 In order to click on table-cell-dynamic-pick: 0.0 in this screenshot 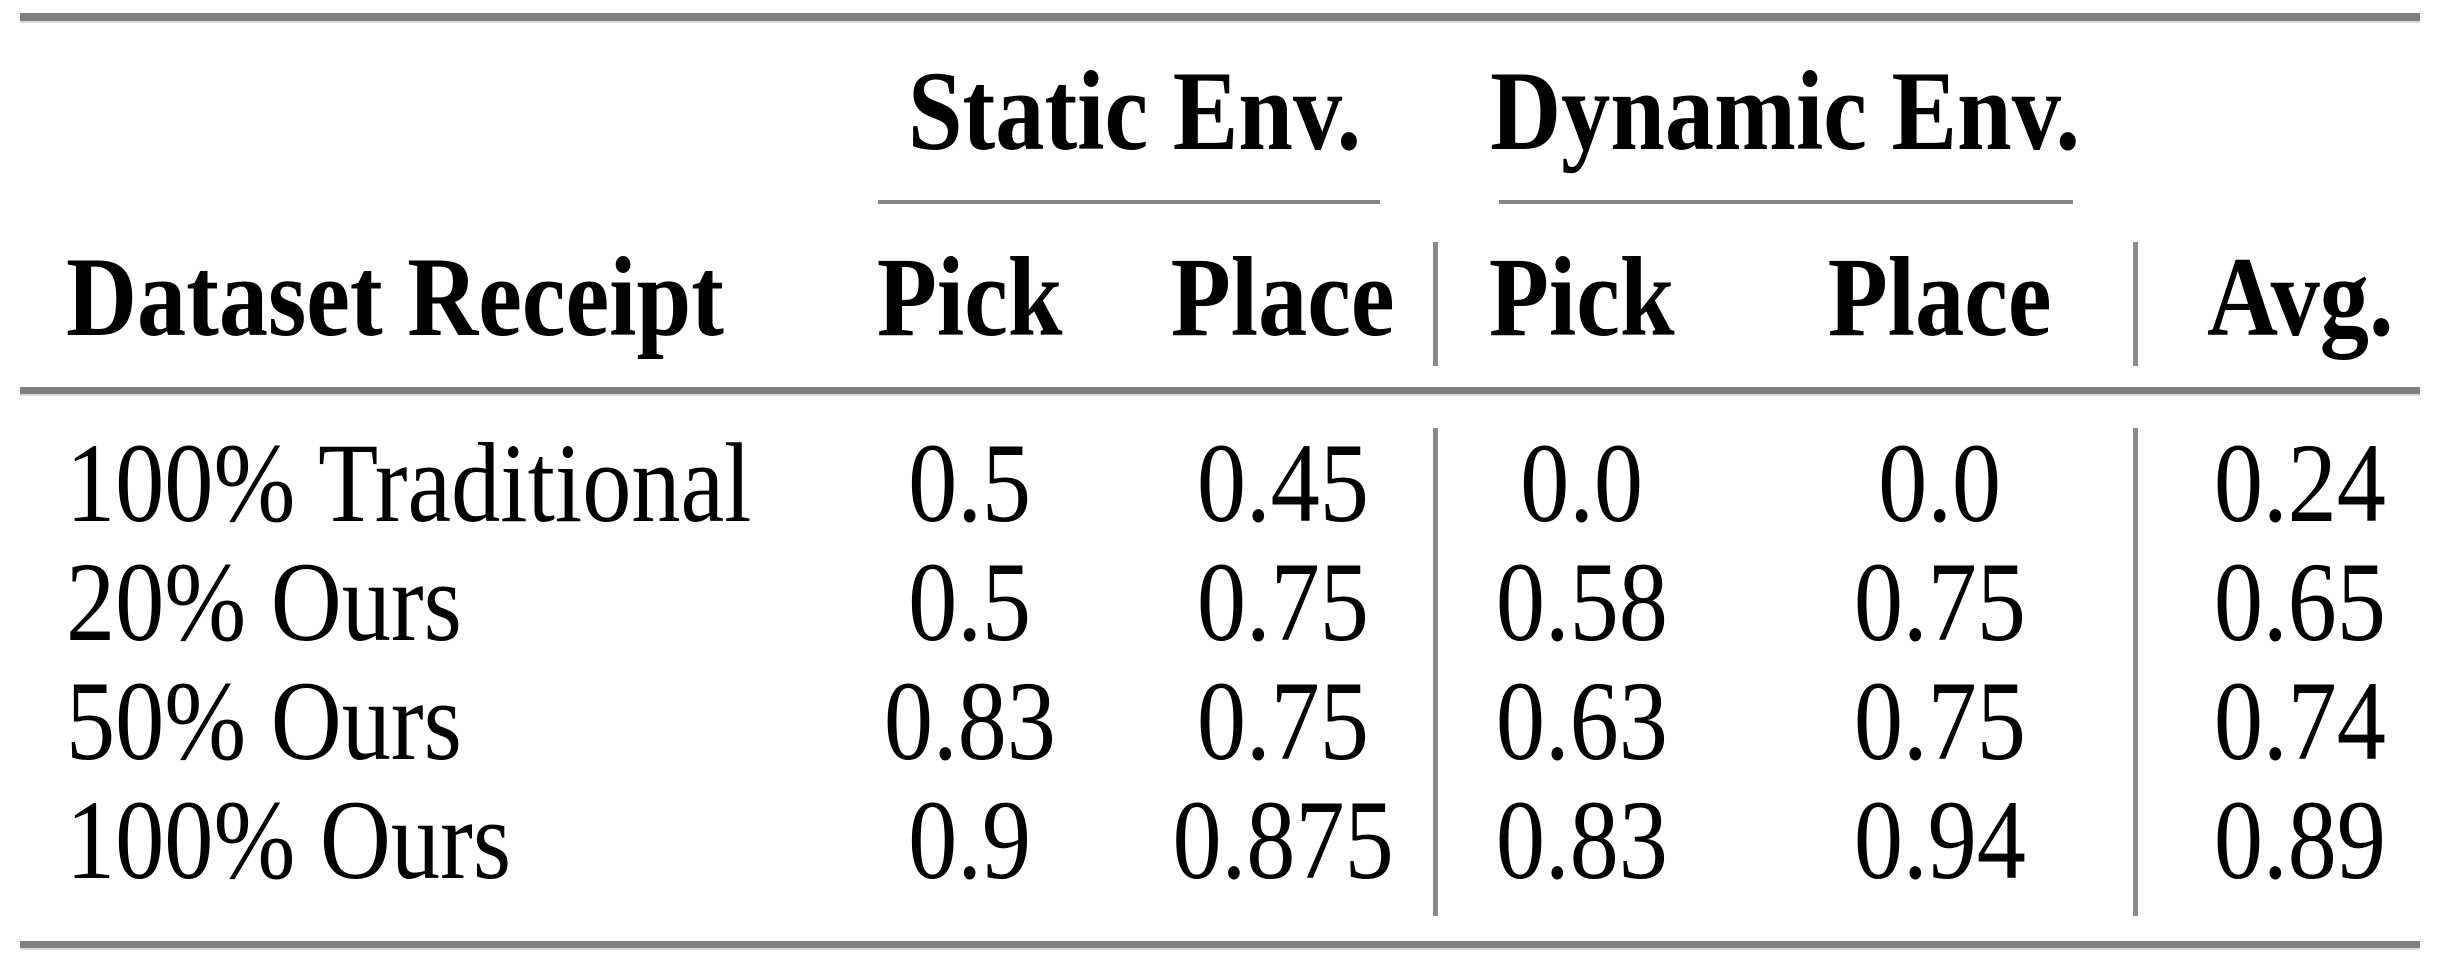, I will do `click(1582, 483)`.